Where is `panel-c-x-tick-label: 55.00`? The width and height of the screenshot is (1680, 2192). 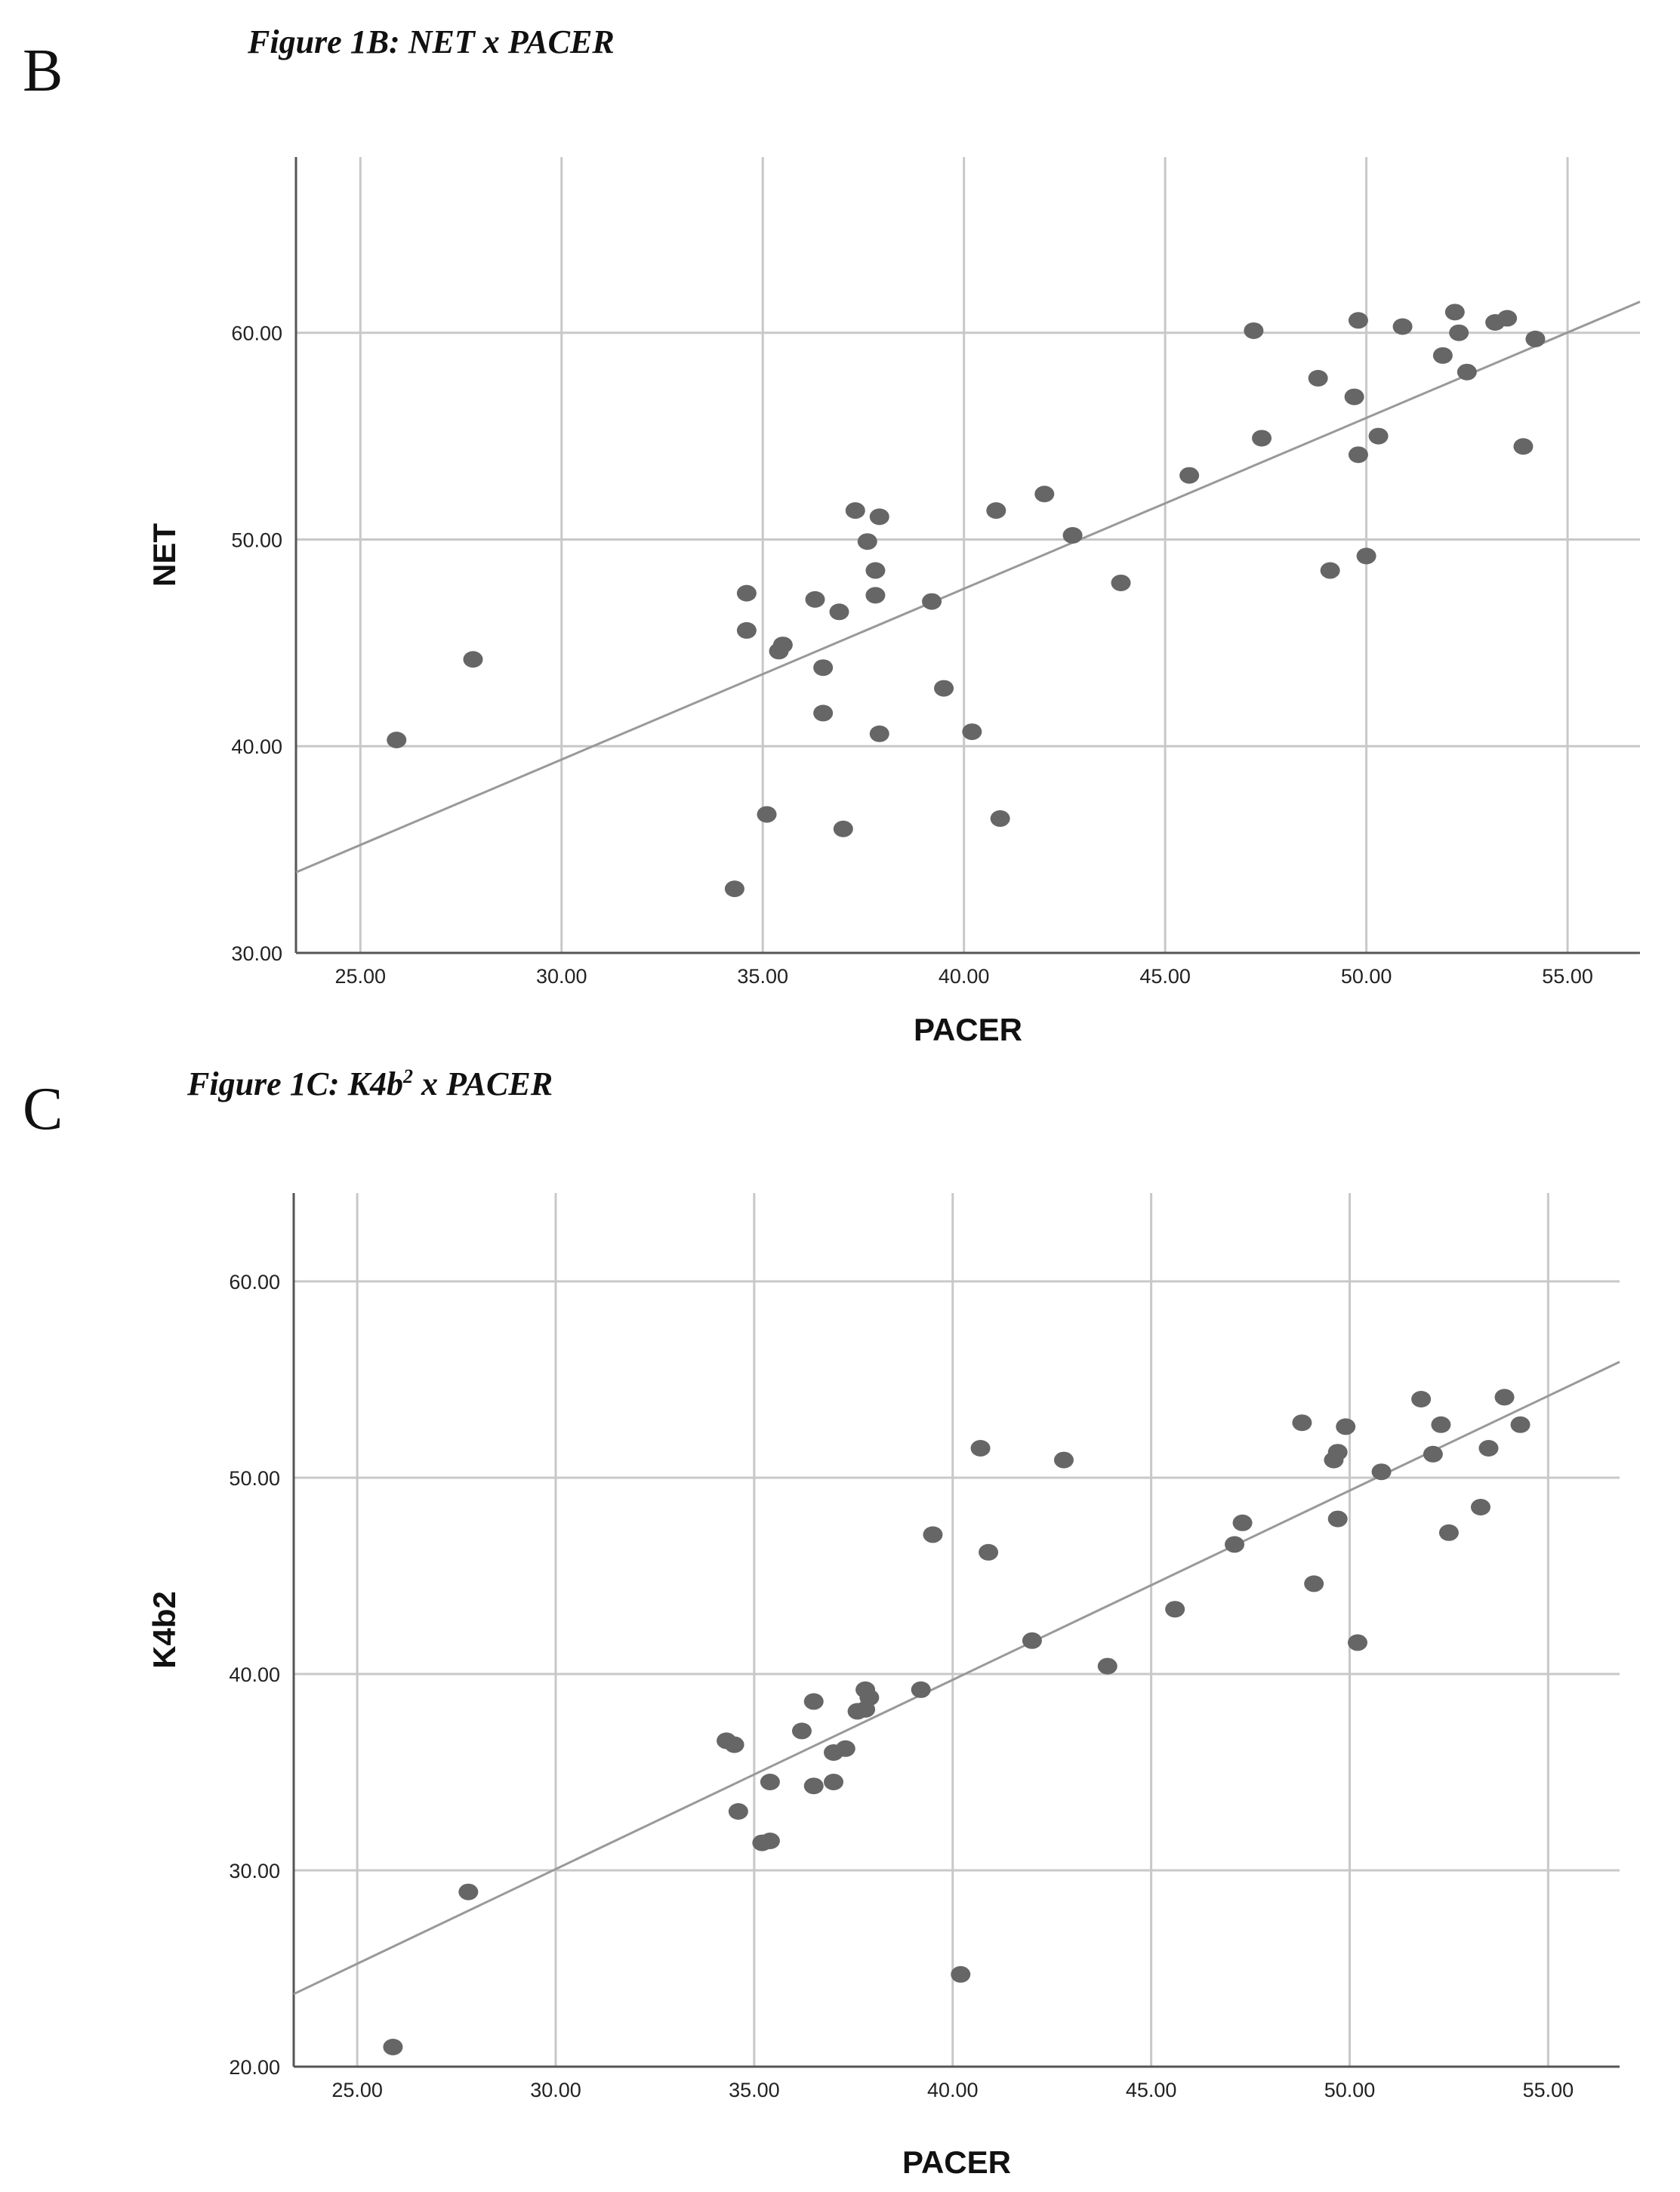 panel-c-x-tick-label: 55.00 is located at coordinates (1549, 2090).